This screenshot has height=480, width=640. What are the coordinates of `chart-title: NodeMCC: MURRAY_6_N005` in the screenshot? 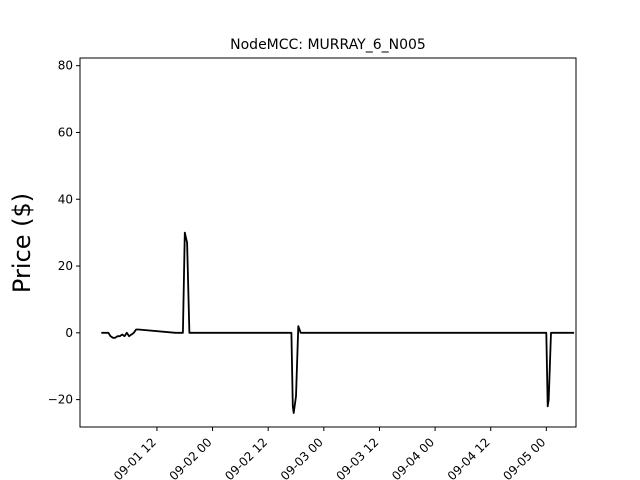 It's located at (328, 45).